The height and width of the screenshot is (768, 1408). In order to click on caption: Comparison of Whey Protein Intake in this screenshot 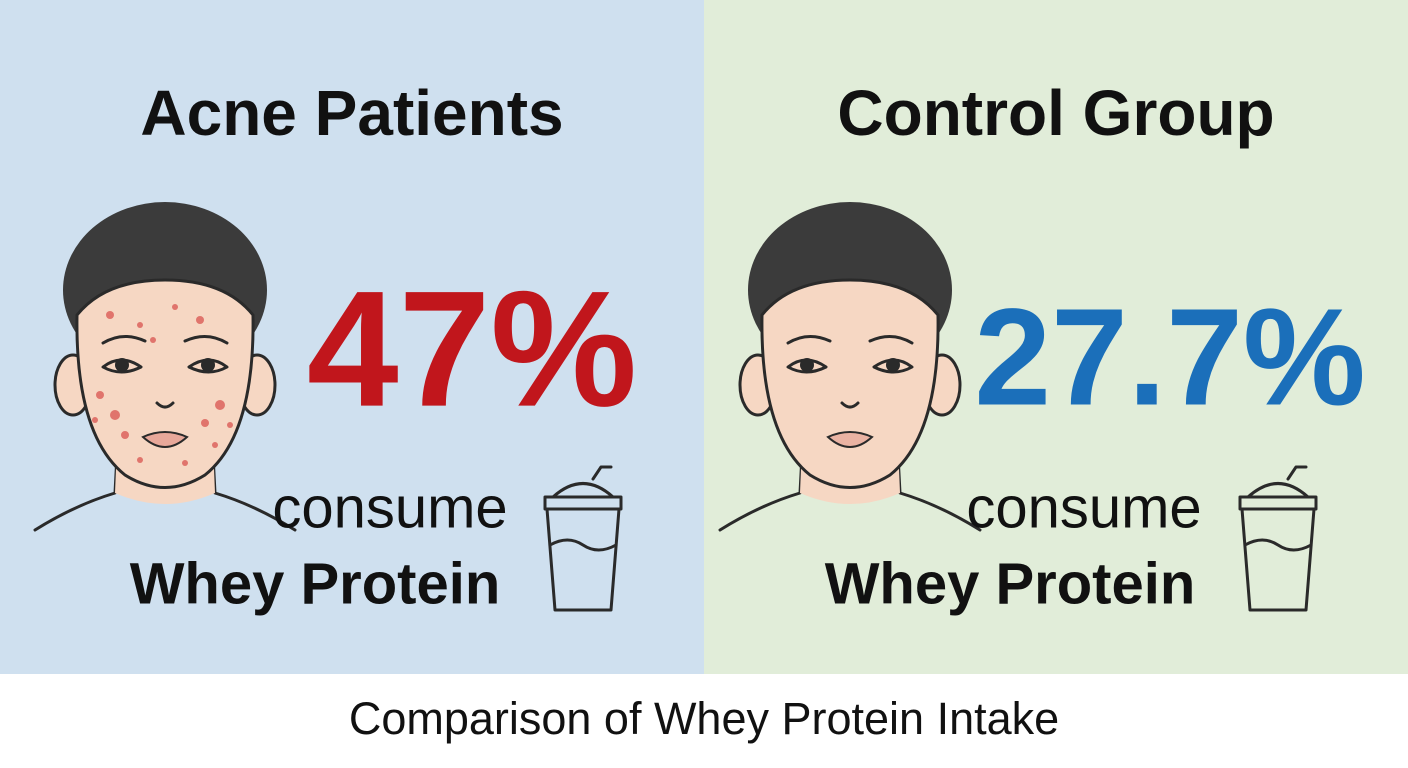, I will do `click(704, 718)`.